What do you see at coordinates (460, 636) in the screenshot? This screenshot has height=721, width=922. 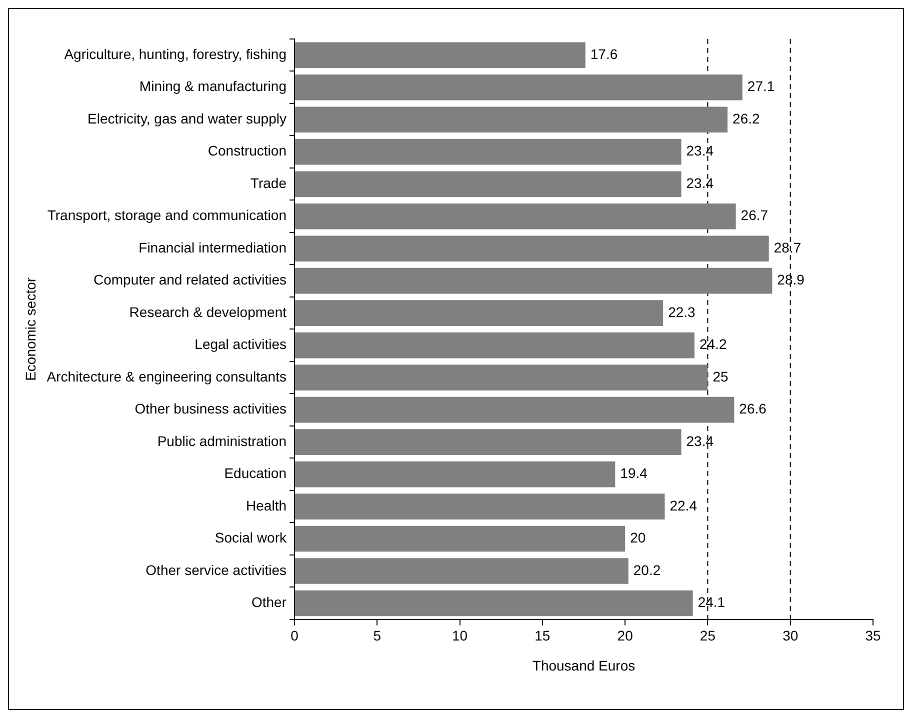 I see `x-tick-label: 10` at bounding box center [460, 636].